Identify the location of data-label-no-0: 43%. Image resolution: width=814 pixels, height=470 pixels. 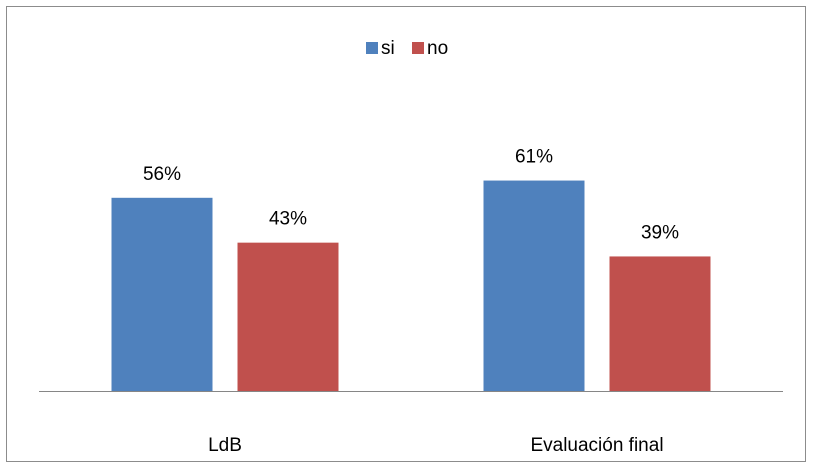
(288, 219).